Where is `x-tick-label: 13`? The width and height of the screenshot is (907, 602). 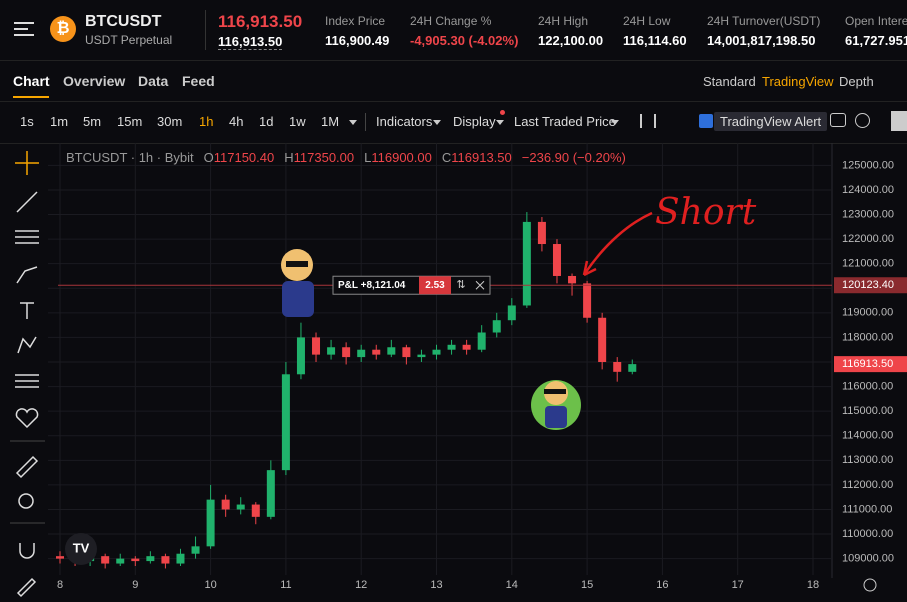
x-tick-label: 13 is located at coordinates (436, 585).